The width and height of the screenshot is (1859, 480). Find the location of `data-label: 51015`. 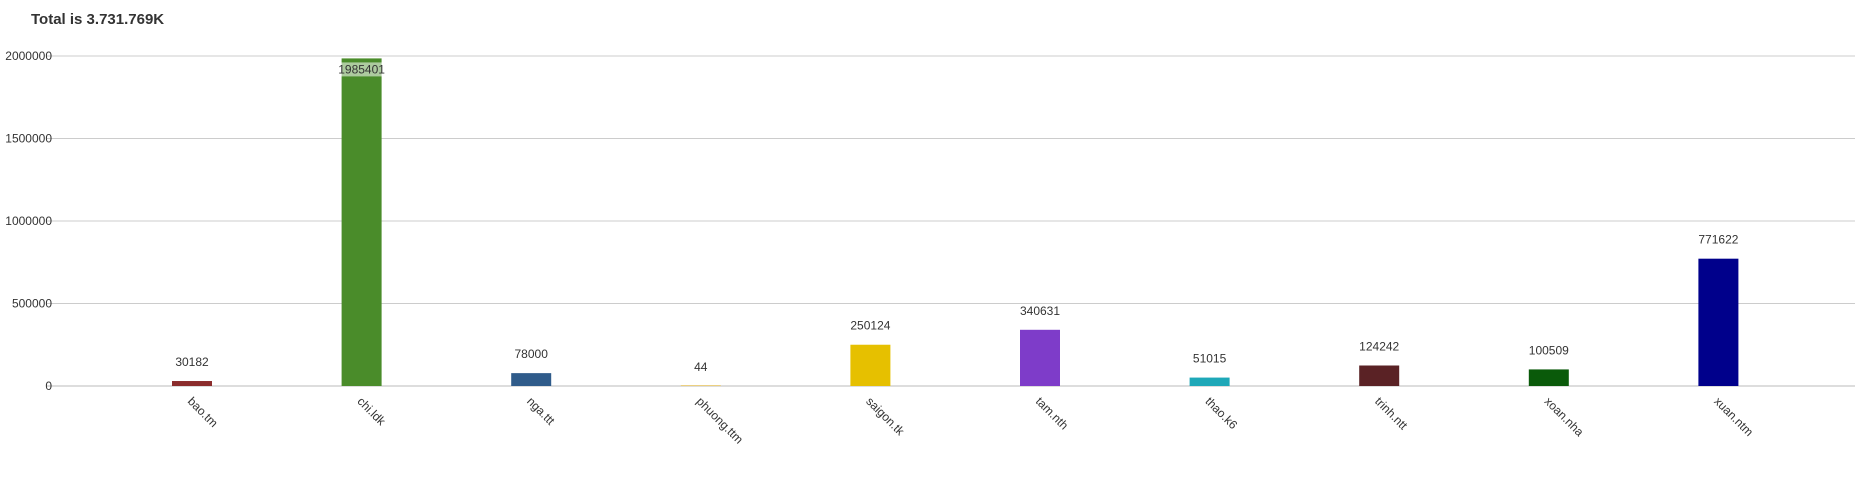

data-label: 51015 is located at coordinates (1210, 359).